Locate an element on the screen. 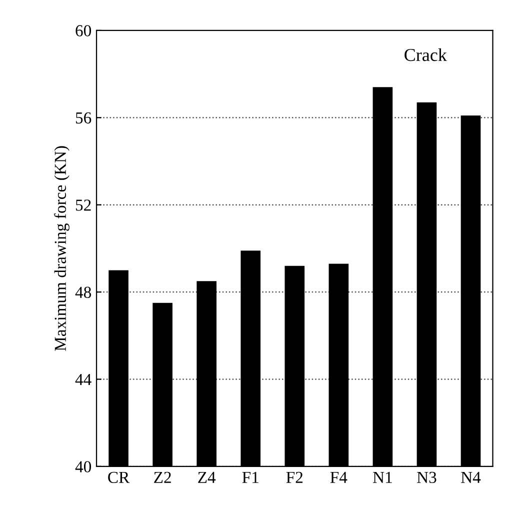 The image size is (508, 507). y-tick-label: 52 is located at coordinates (83, 205).